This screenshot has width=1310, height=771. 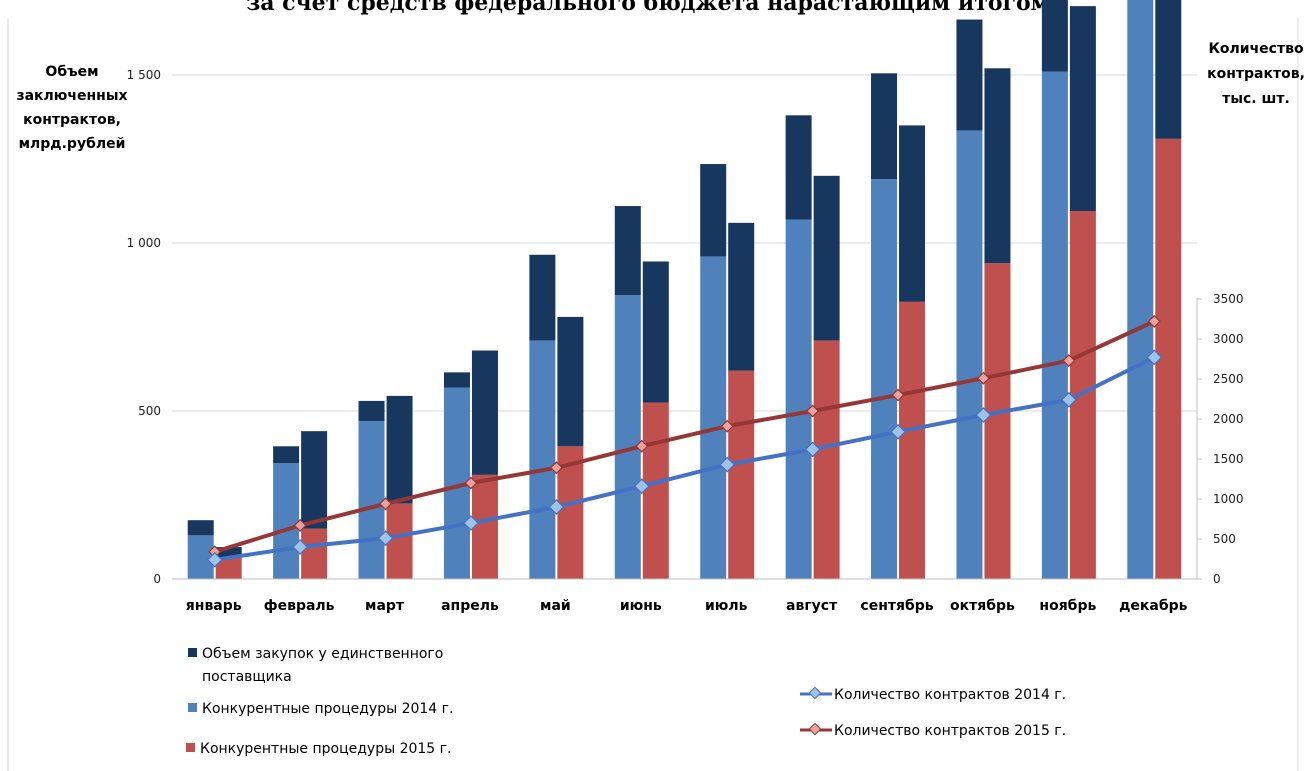 What do you see at coordinates (1256, 74) in the screenshot?
I see `right-axis-title-line: контрактов,` at bounding box center [1256, 74].